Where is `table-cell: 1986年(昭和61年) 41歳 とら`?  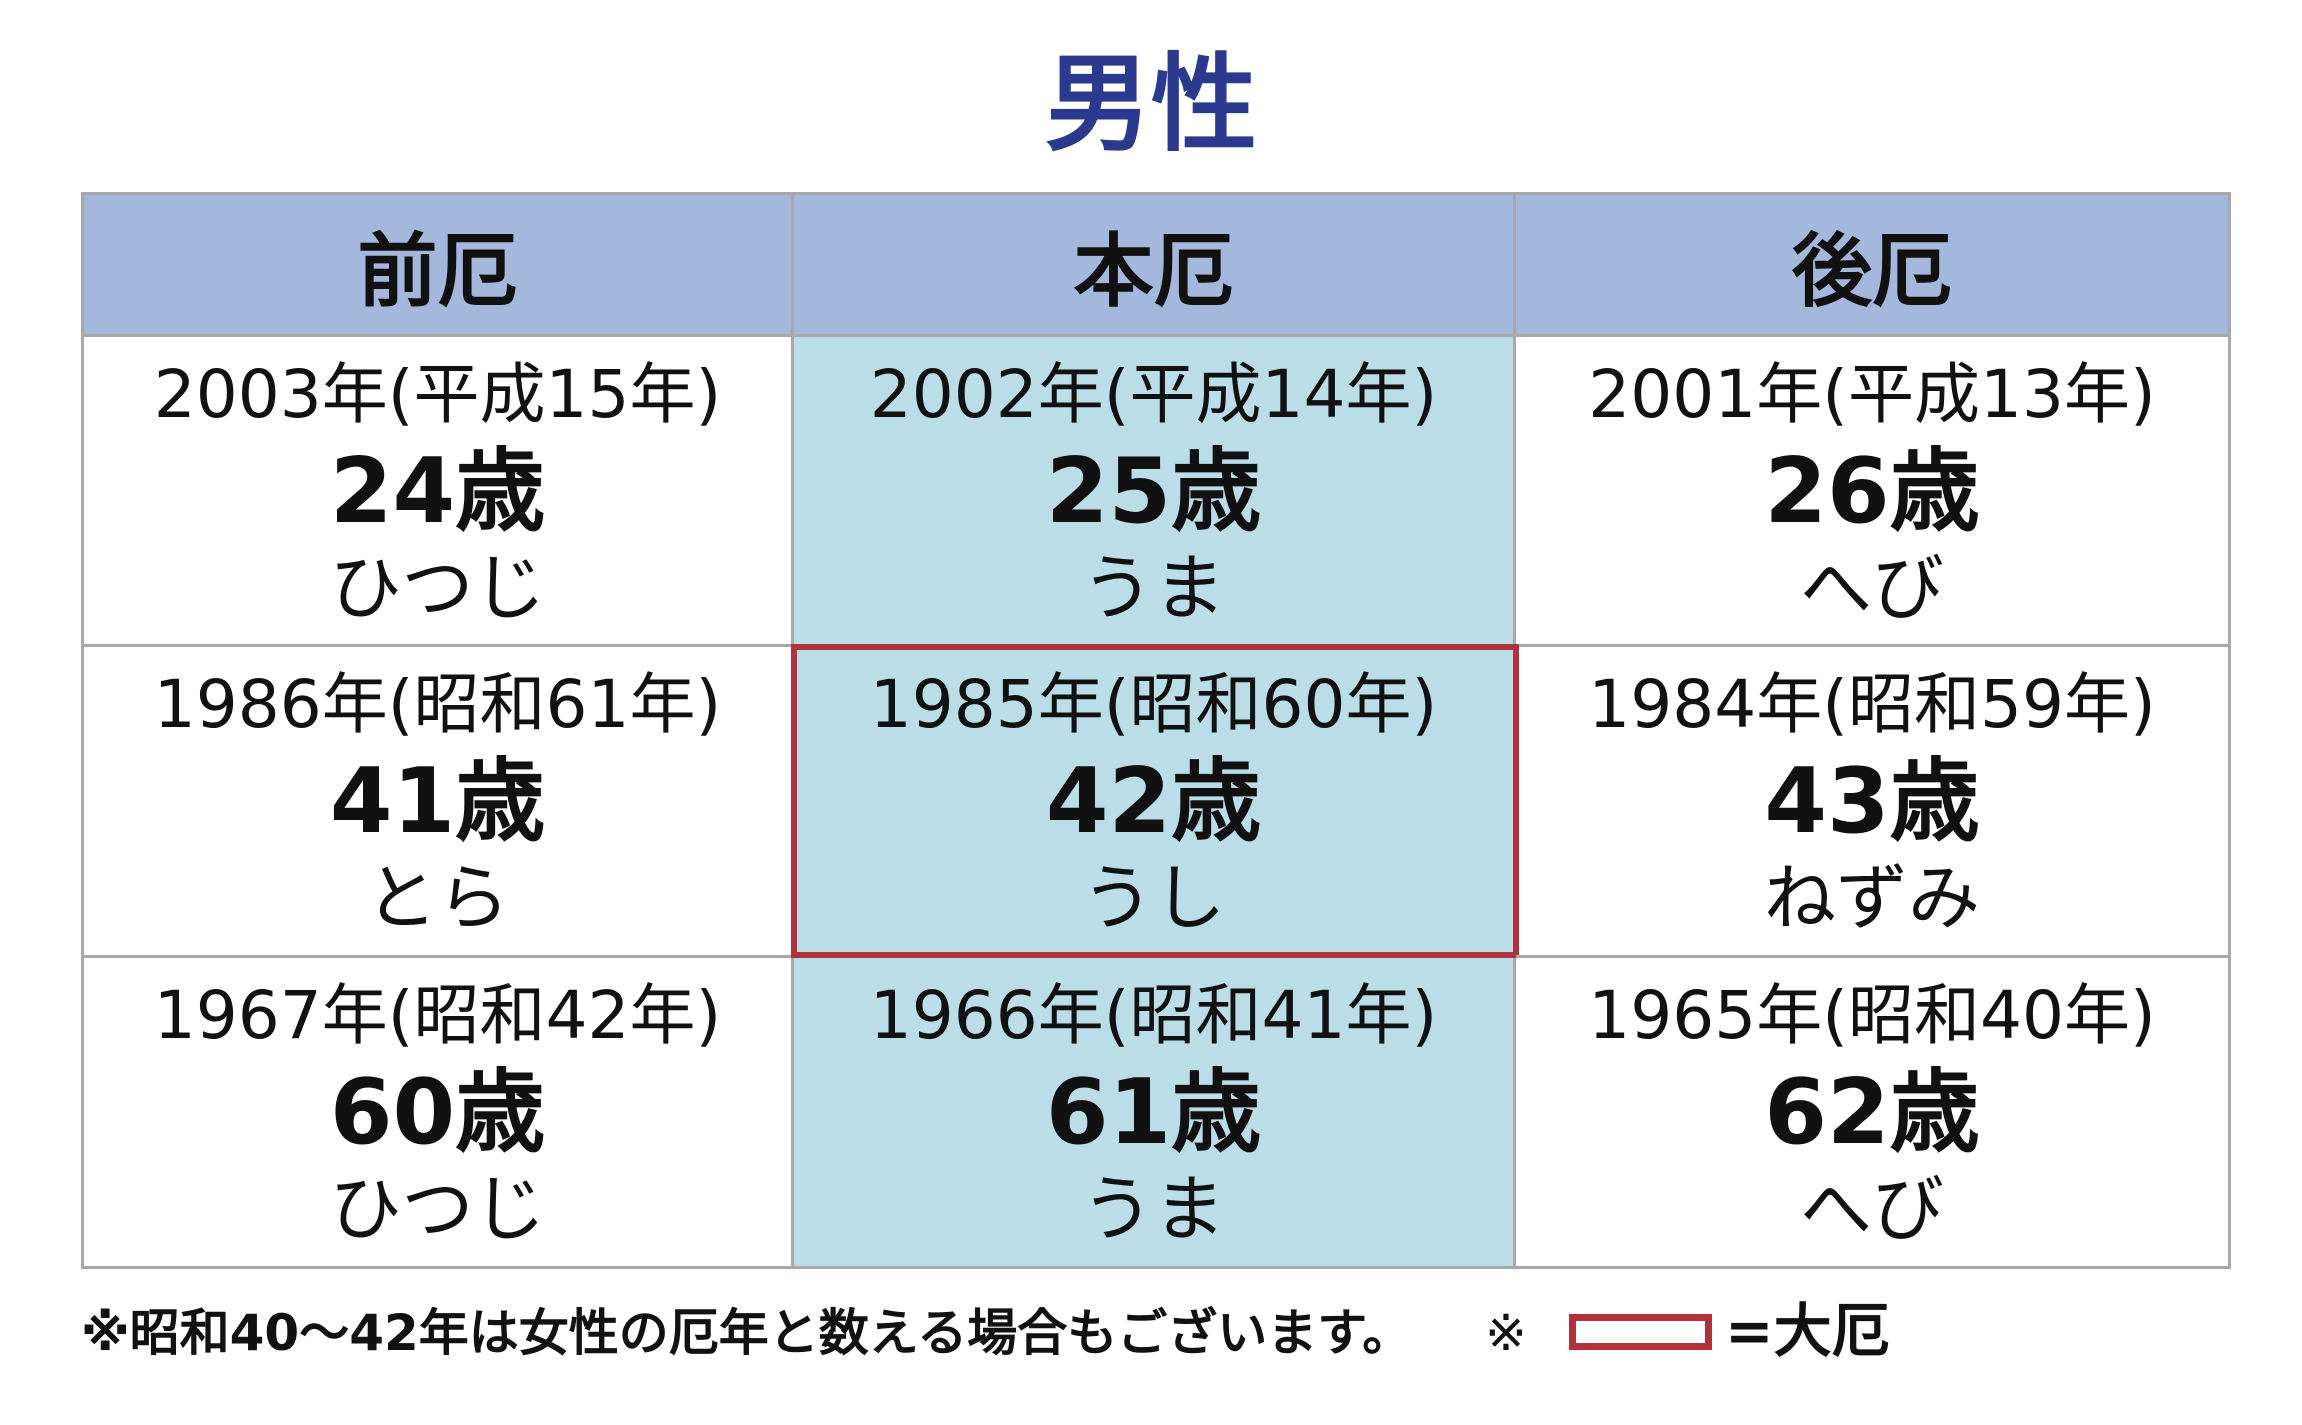
table-cell: 1986年(昭和61年) 41歳 とら is located at coordinates (439, 802).